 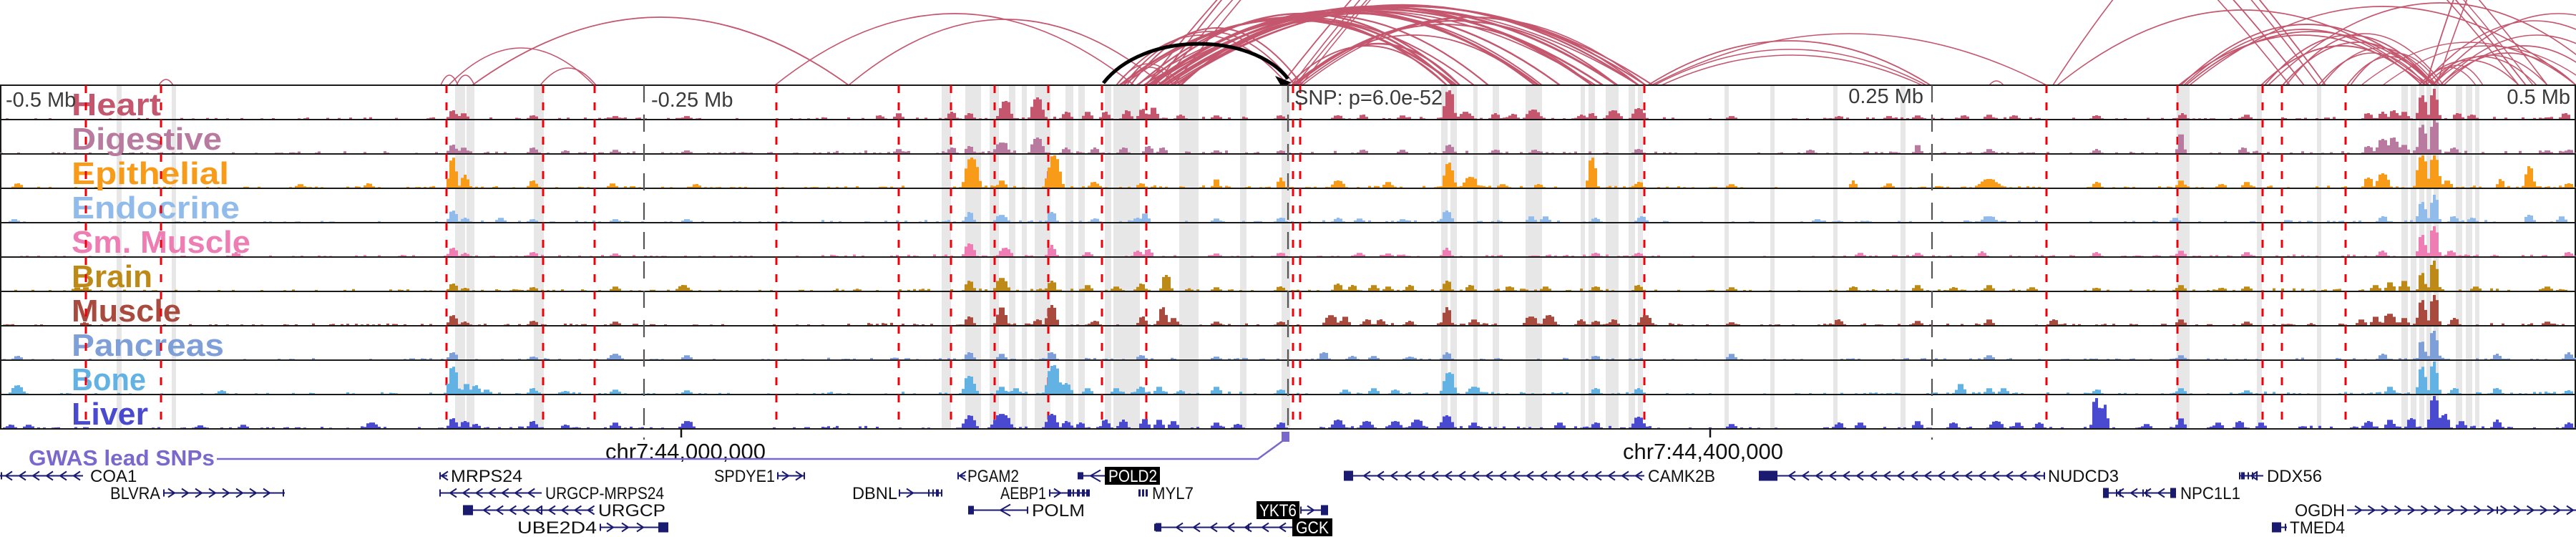 What do you see at coordinates (2320, 511) in the screenshot?
I see `svg-text: OGDH` at bounding box center [2320, 511].